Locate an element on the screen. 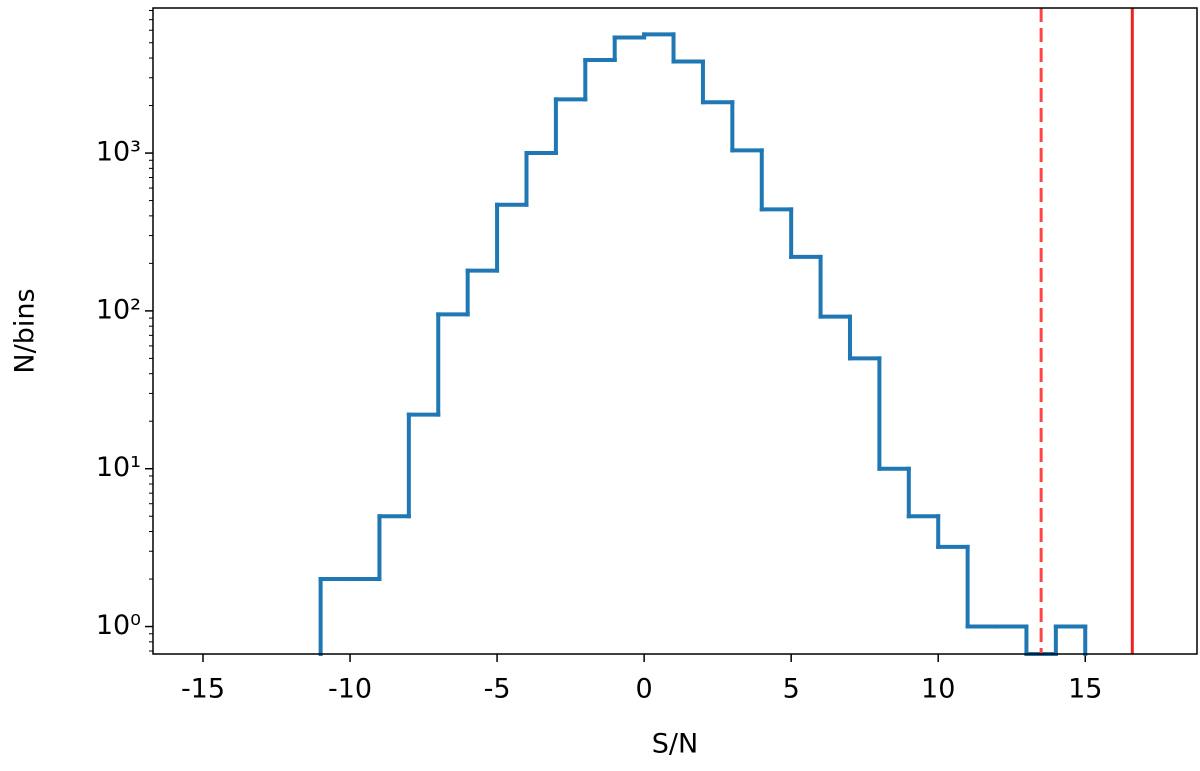 The width and height of the screenshot is (1200, 771). x-tick-label: 0 is located at coordinates (644, 689).